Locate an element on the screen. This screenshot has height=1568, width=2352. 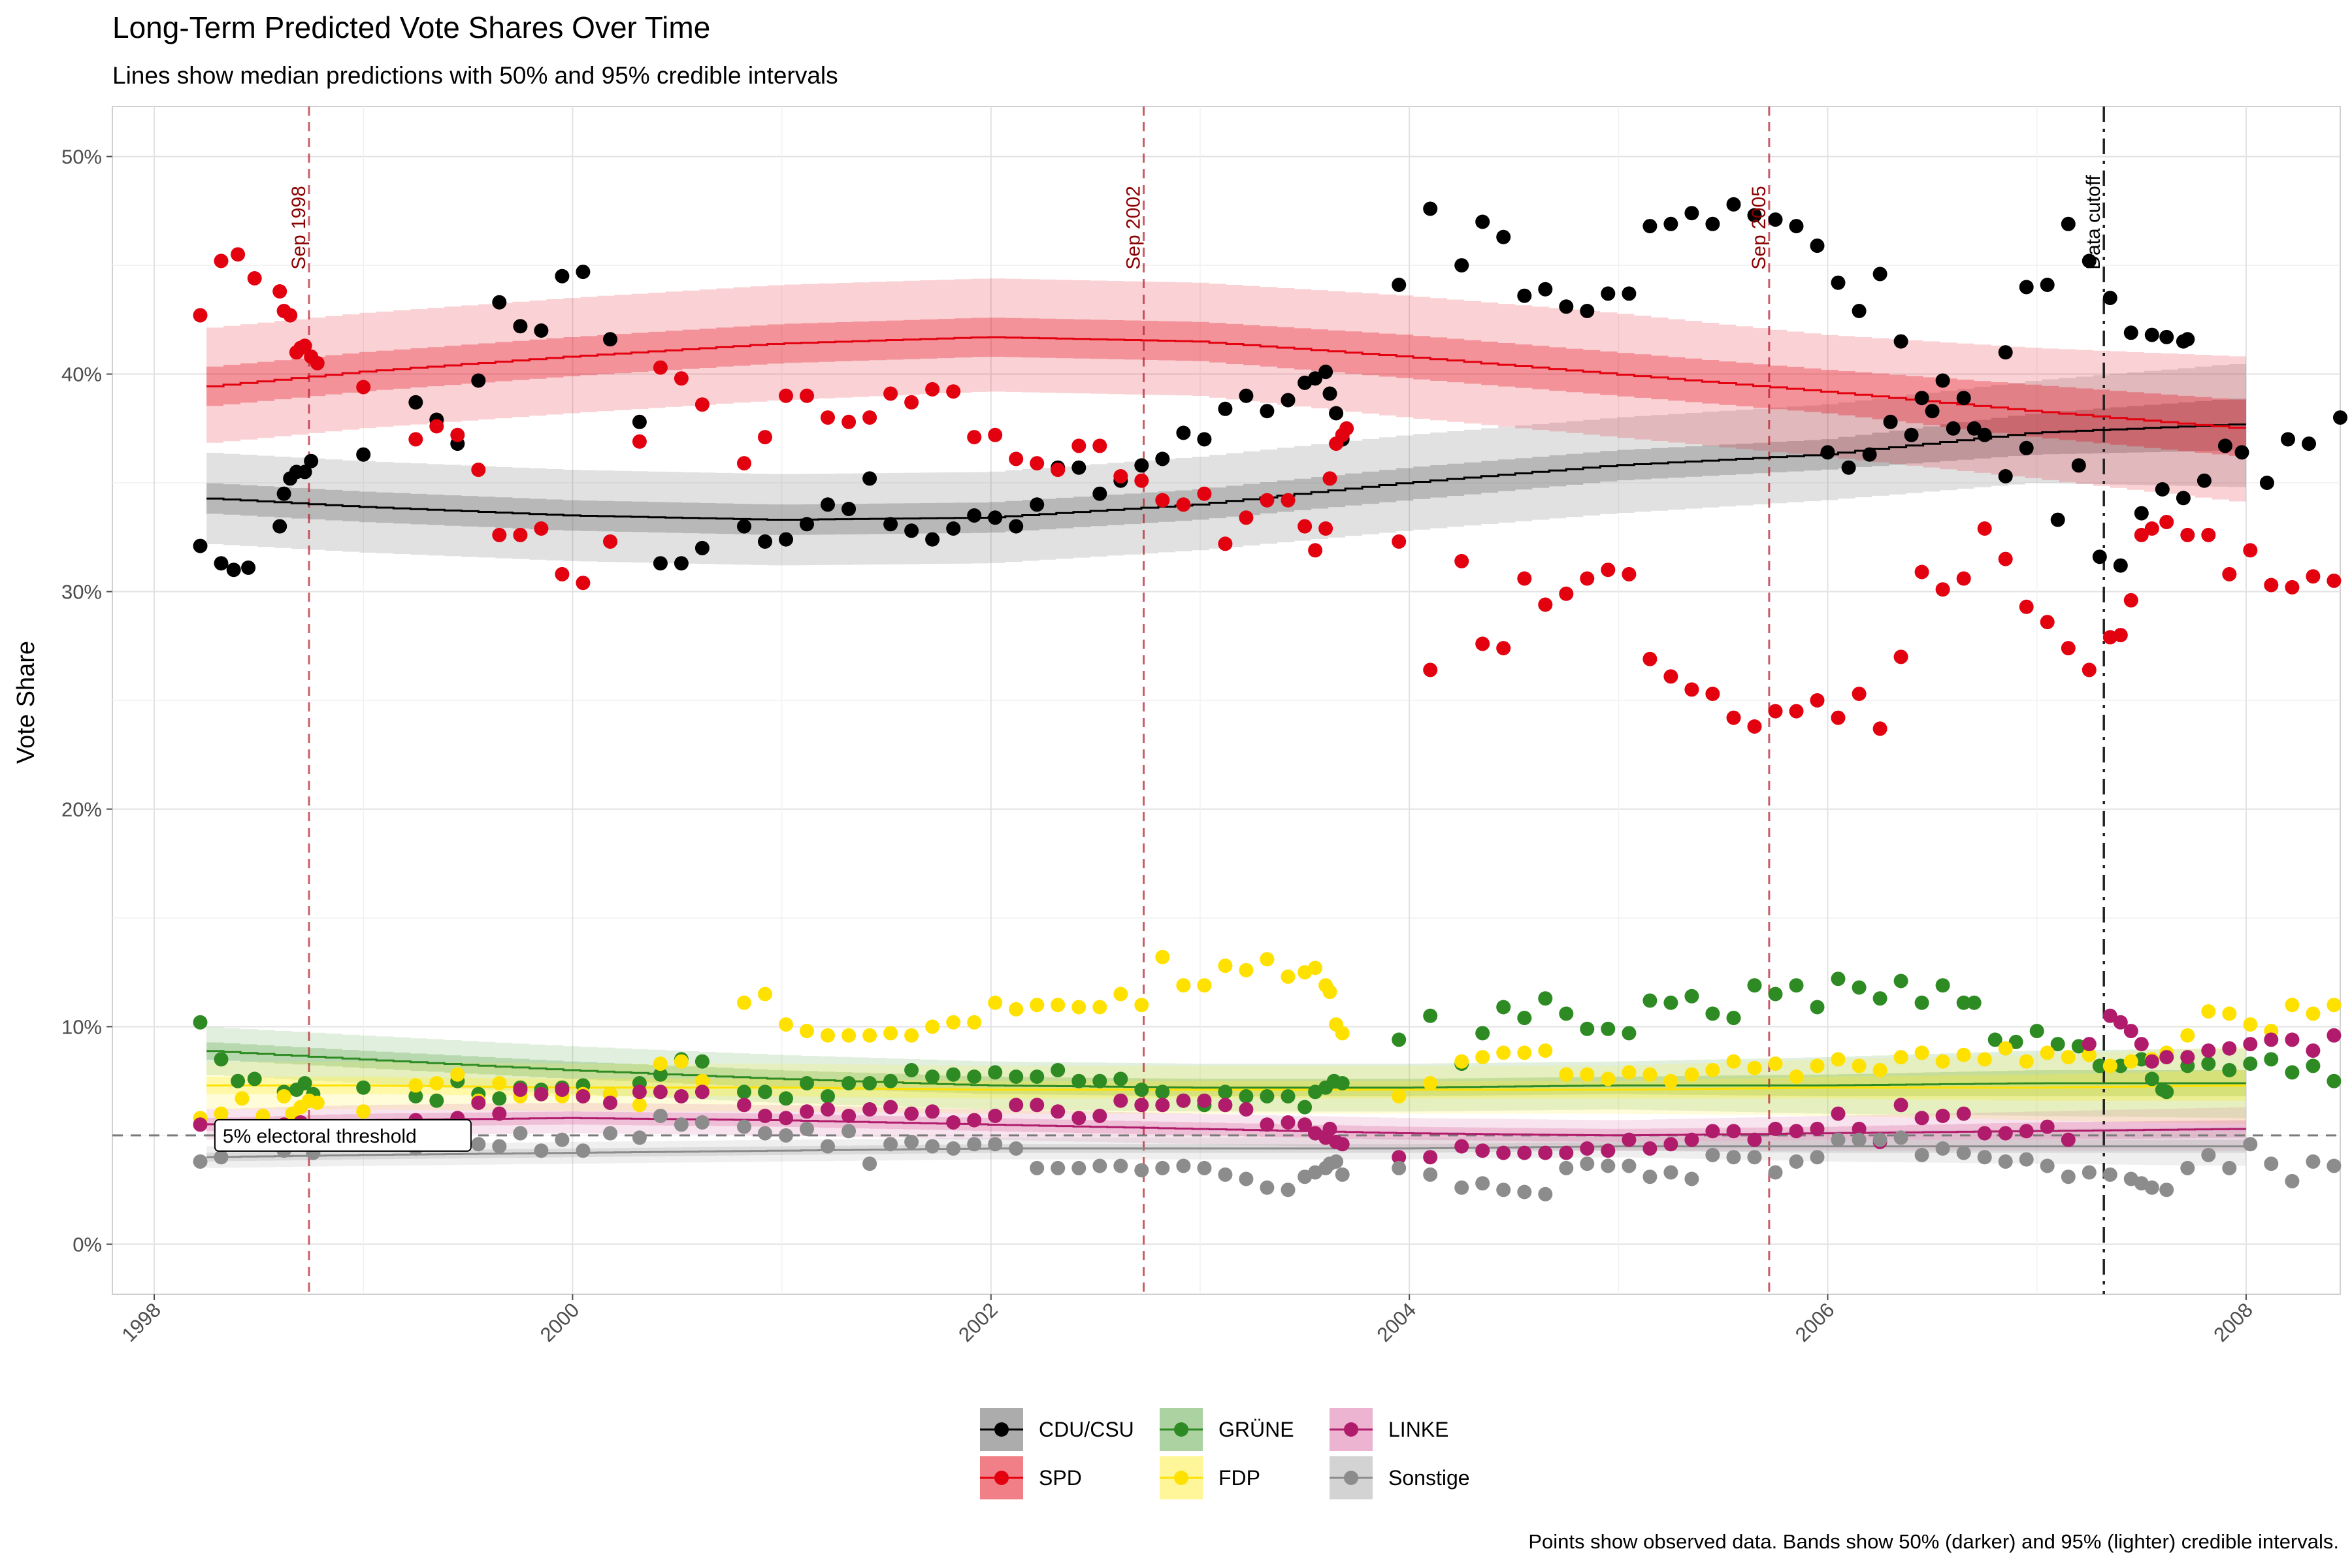
legend-point-cdu-csu is located at coordinates (1001, 1429).